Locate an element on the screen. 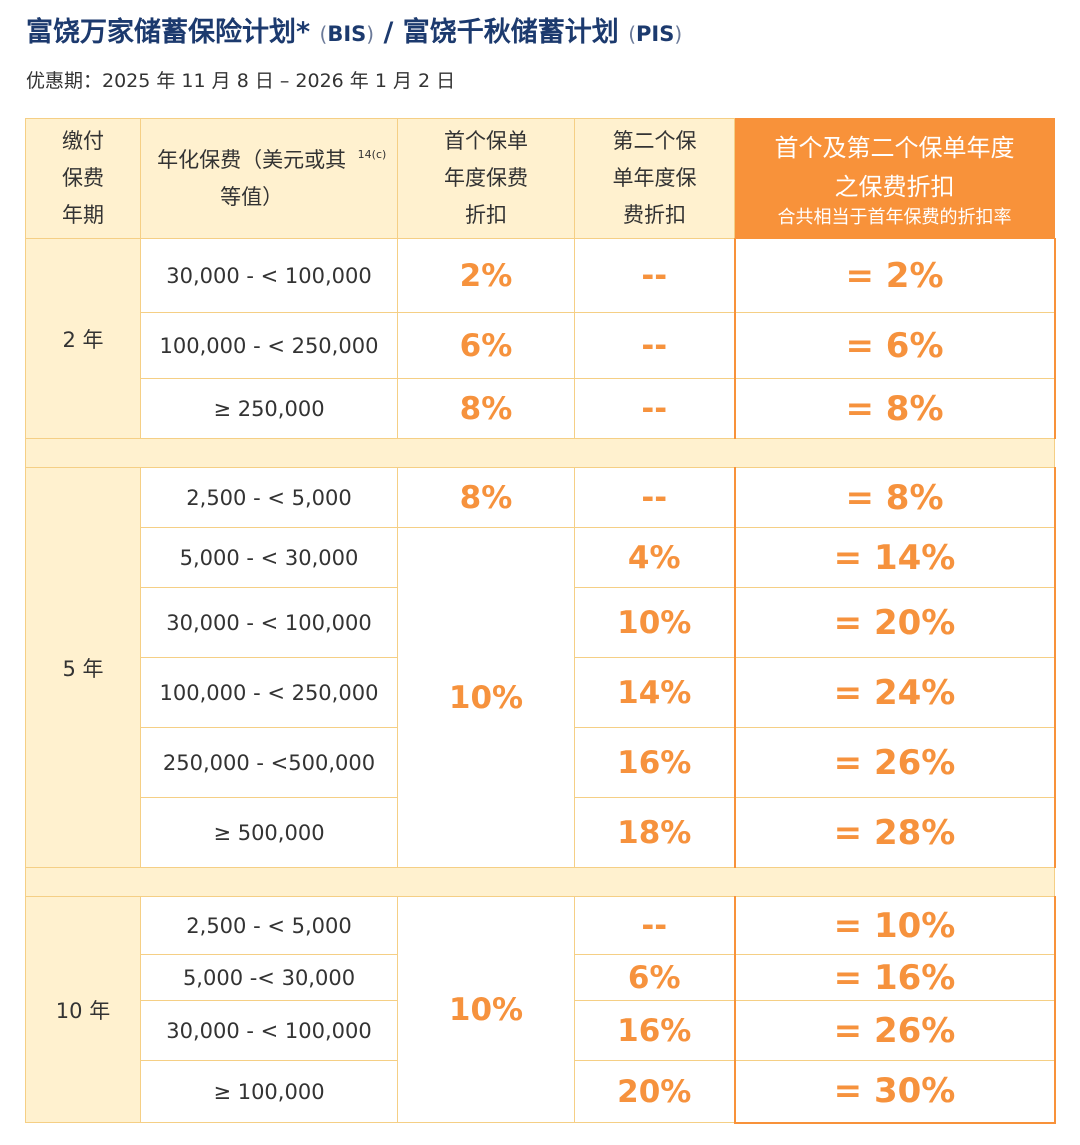 This screenshot has width=1080, height=1145. combined-discount: = 30% is located at coordinates (894, 1092).